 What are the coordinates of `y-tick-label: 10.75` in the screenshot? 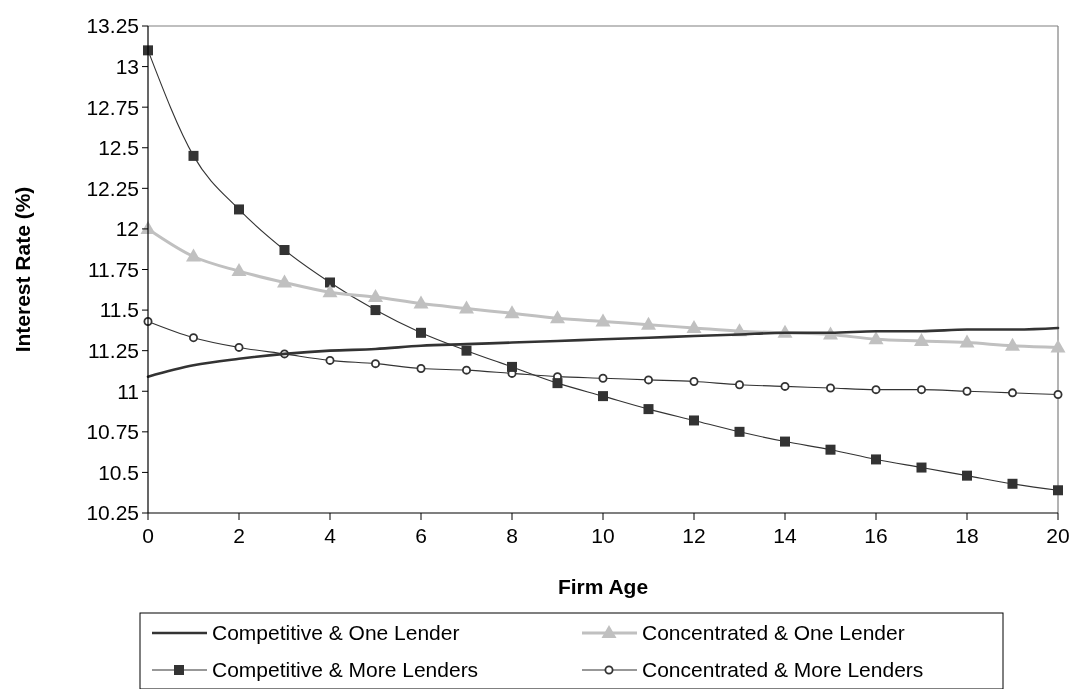 It's located at (112, 432).